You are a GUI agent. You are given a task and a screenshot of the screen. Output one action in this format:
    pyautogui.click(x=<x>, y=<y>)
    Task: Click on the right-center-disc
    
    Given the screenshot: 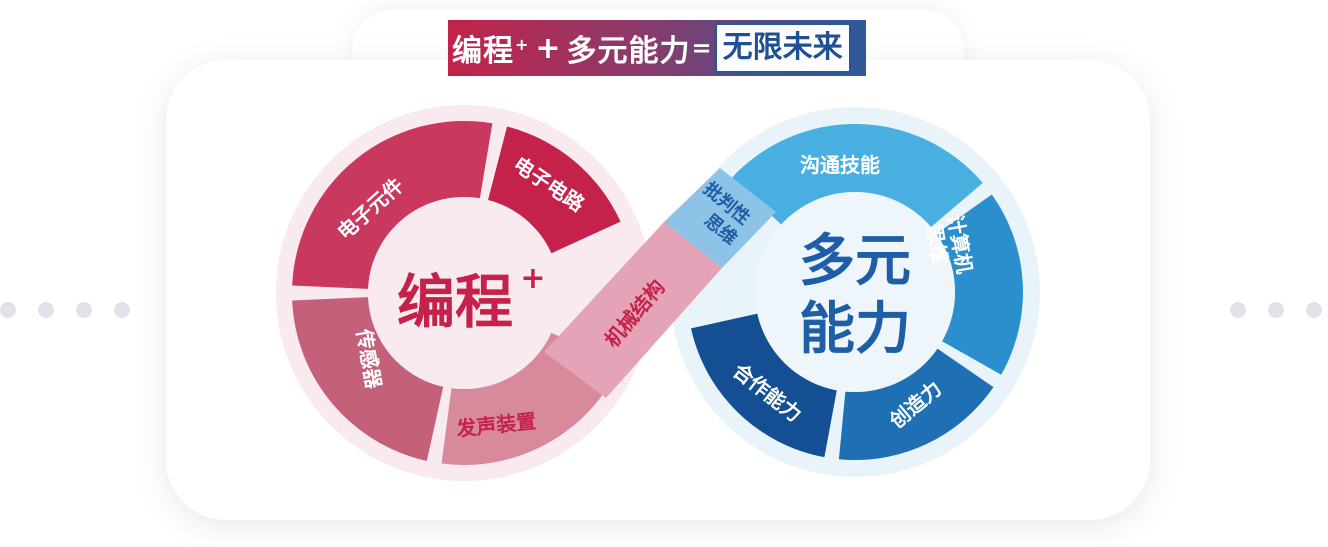 What is the action you would take?
    pyautogui.click(x=855, y=292)
    